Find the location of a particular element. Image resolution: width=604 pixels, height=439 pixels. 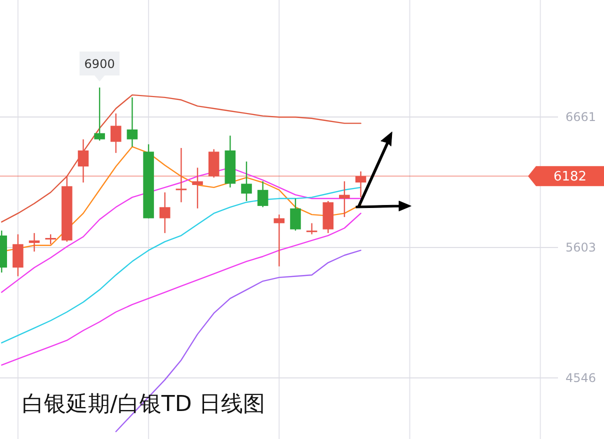

text: 白银延期/白银TD 日线图 is located at coordinates (143, 404).